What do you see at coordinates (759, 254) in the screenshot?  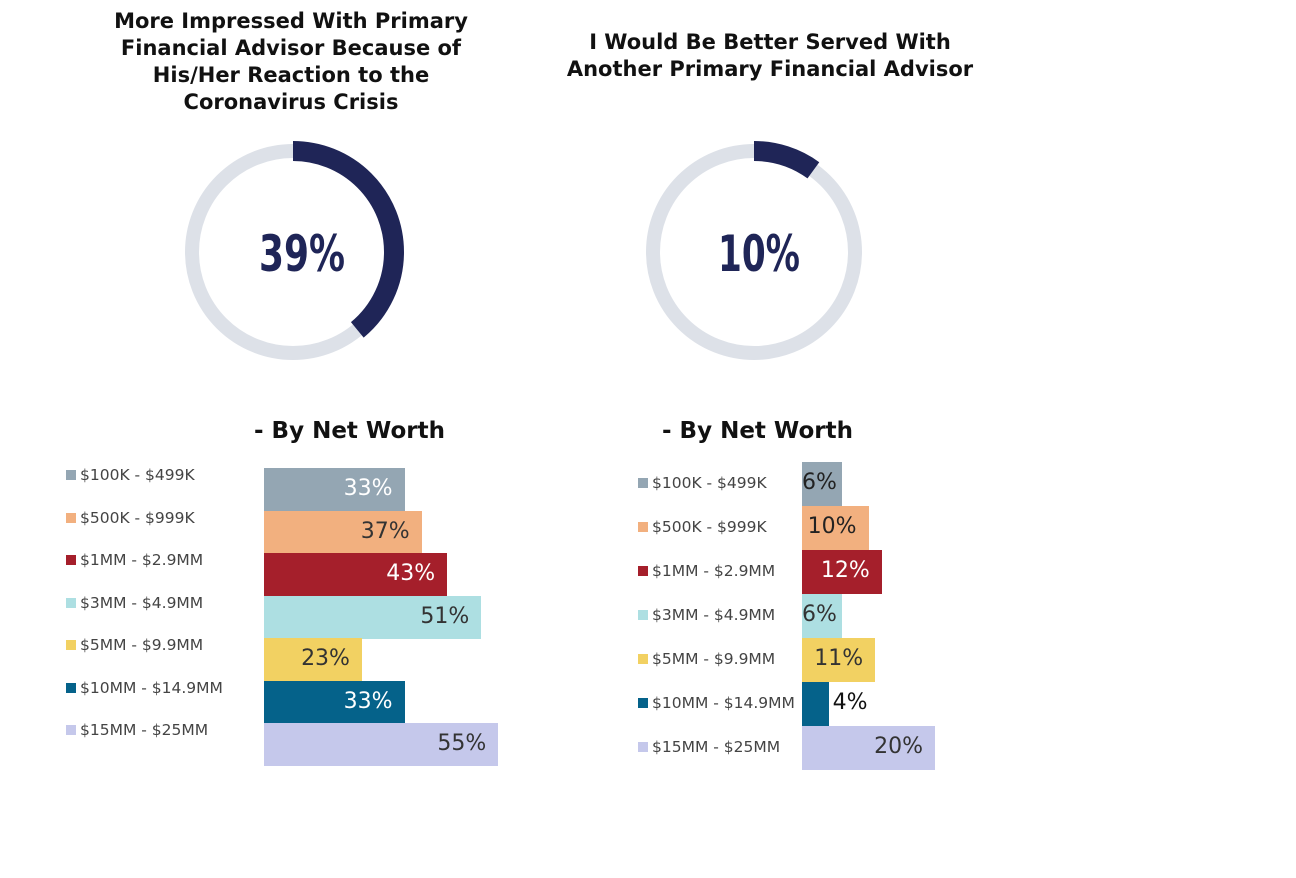 I see `donut-value-label: 10%` at bounding box center [759, 254].